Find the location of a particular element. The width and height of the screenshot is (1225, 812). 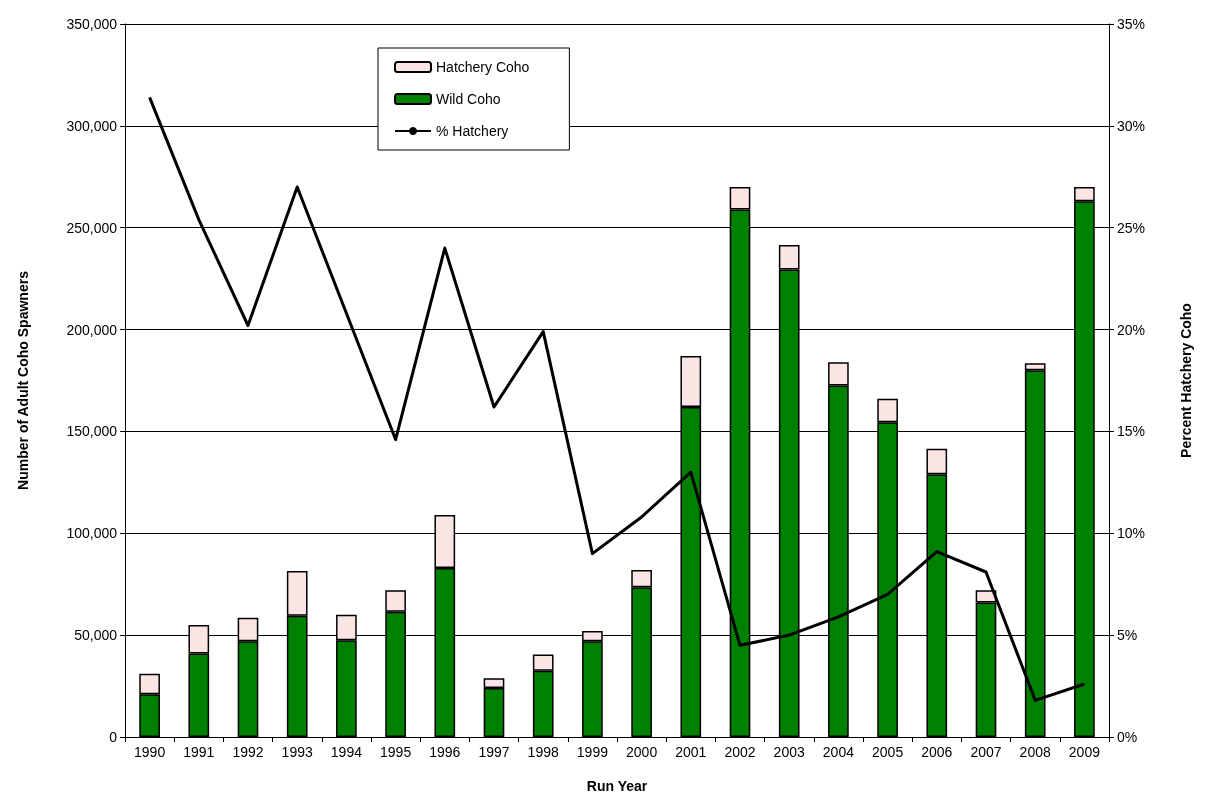

y2-tick-label: 25% is located at coordinates (1131, 227).